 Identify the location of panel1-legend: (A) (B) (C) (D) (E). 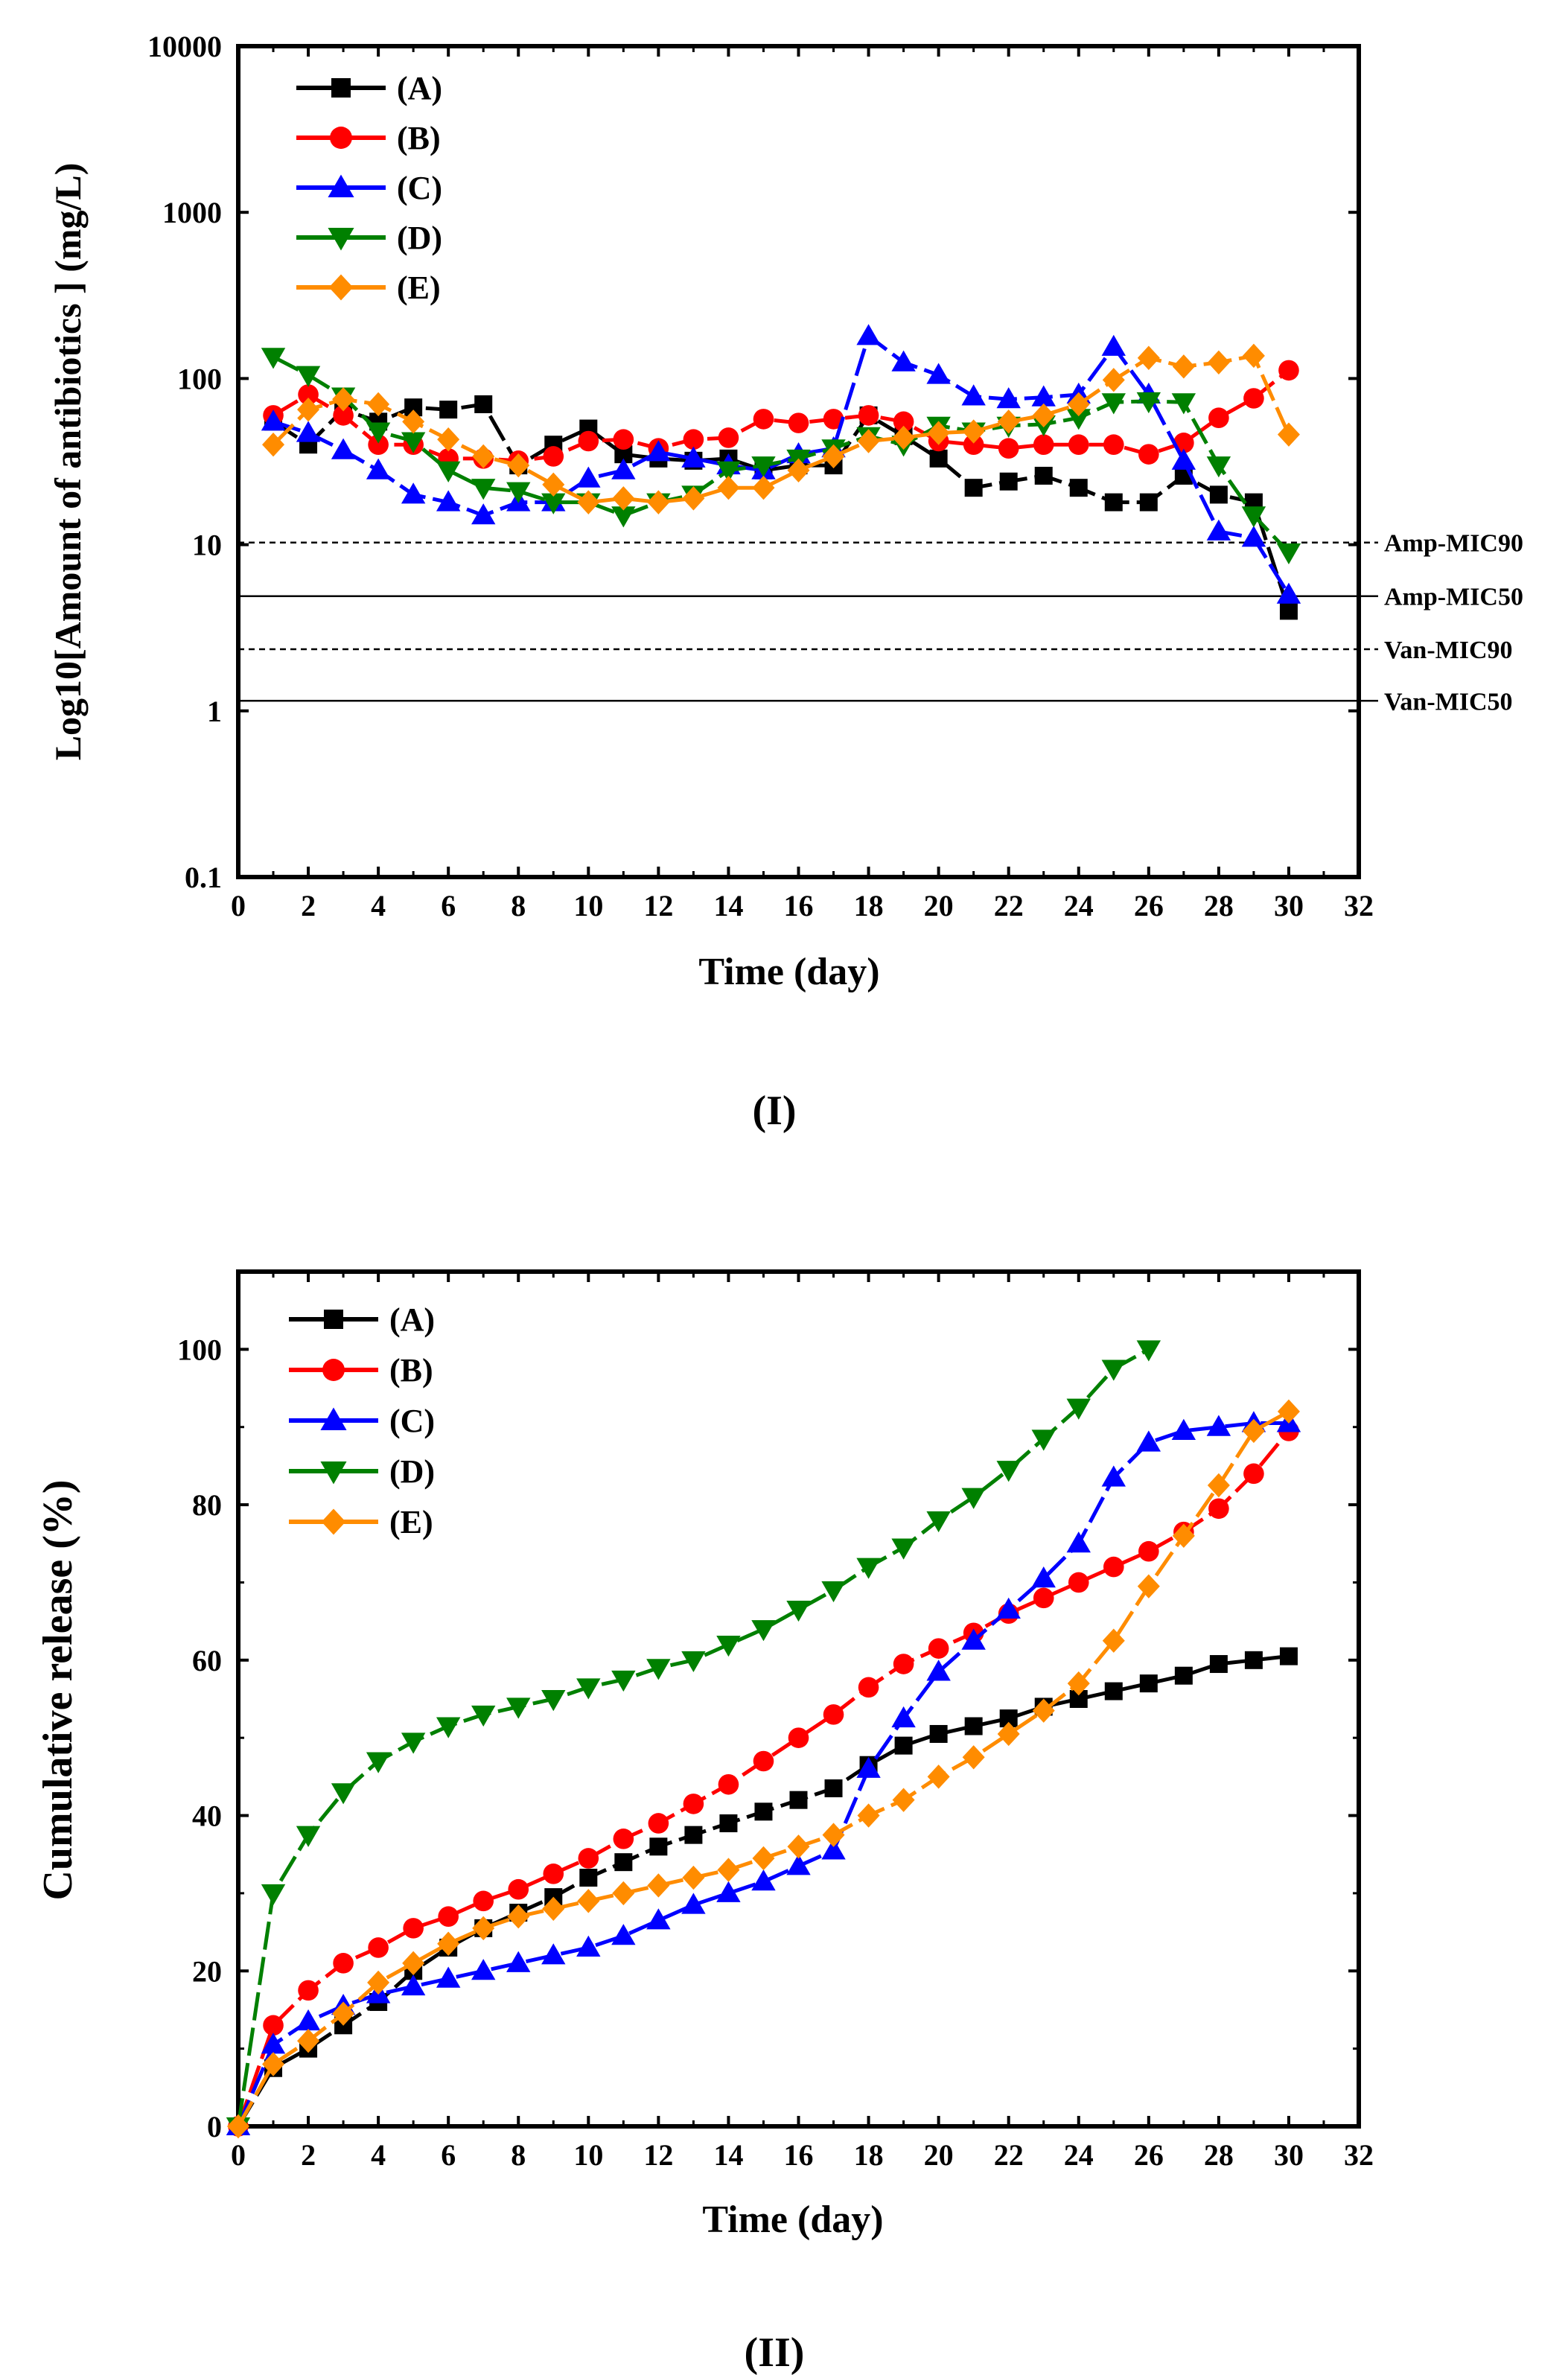
(369, 188).